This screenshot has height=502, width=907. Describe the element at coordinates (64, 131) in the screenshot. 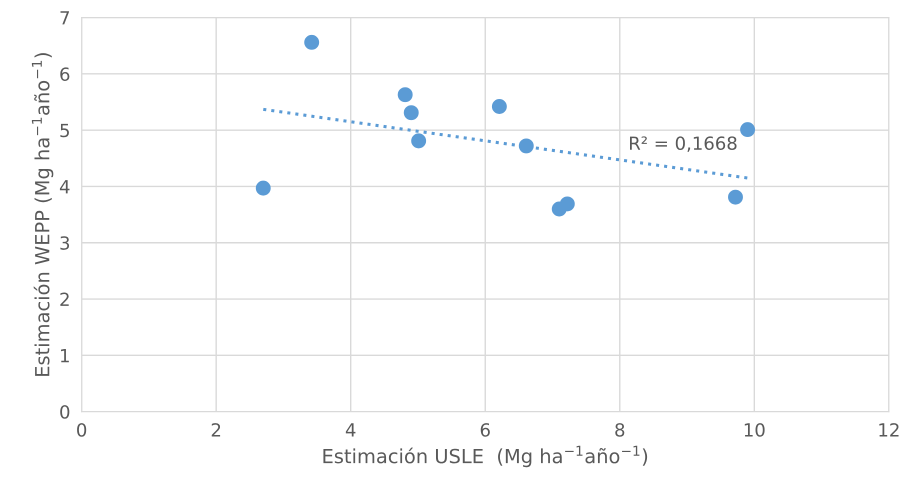

I see `y-tick-label: 5` at that location.